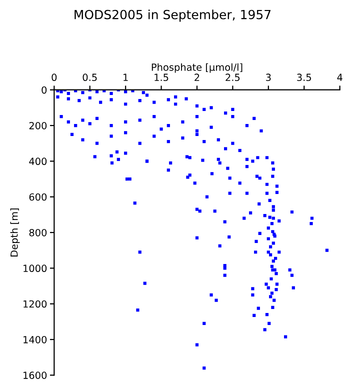 Image resolution: width=345 pixels, height=384 pixels. Describe the element at coordinates (44, 90) in the screenshot. I see `y-tick-label: 0` at that location.